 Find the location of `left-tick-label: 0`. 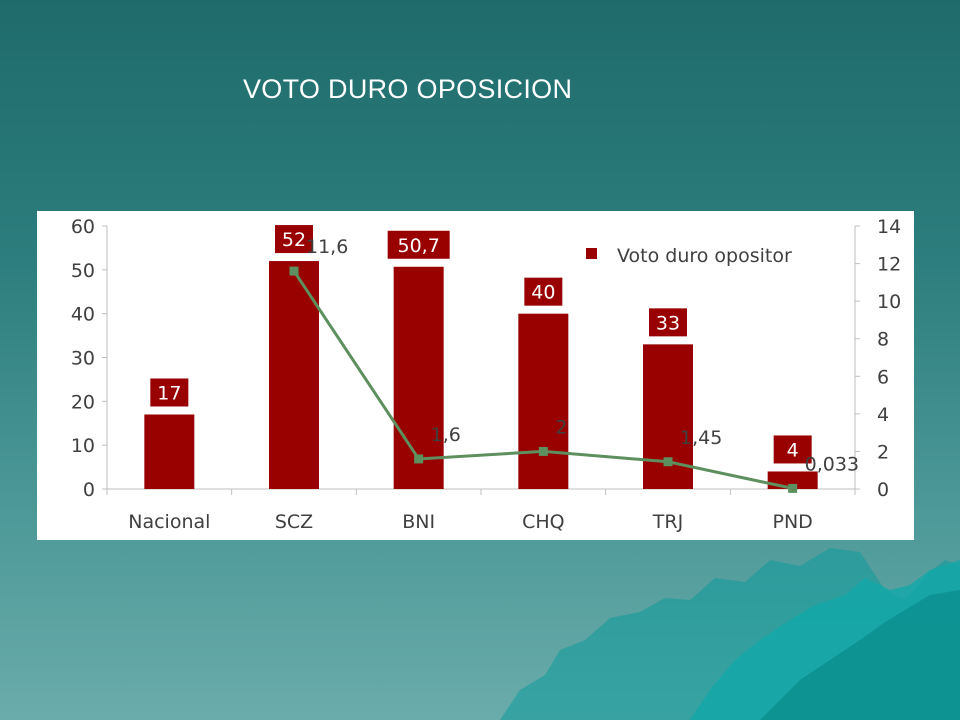

left-tick-label: 0 is located at coordinates (89, 490).